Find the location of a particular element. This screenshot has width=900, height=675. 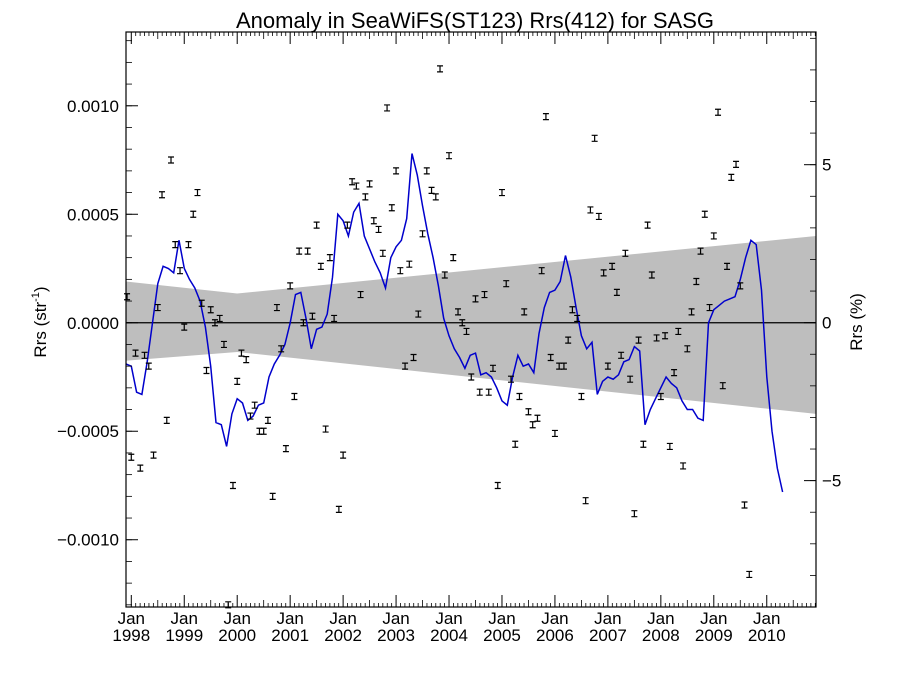

x-tick-label-year: 2007 is located at coordinates (608, 635).